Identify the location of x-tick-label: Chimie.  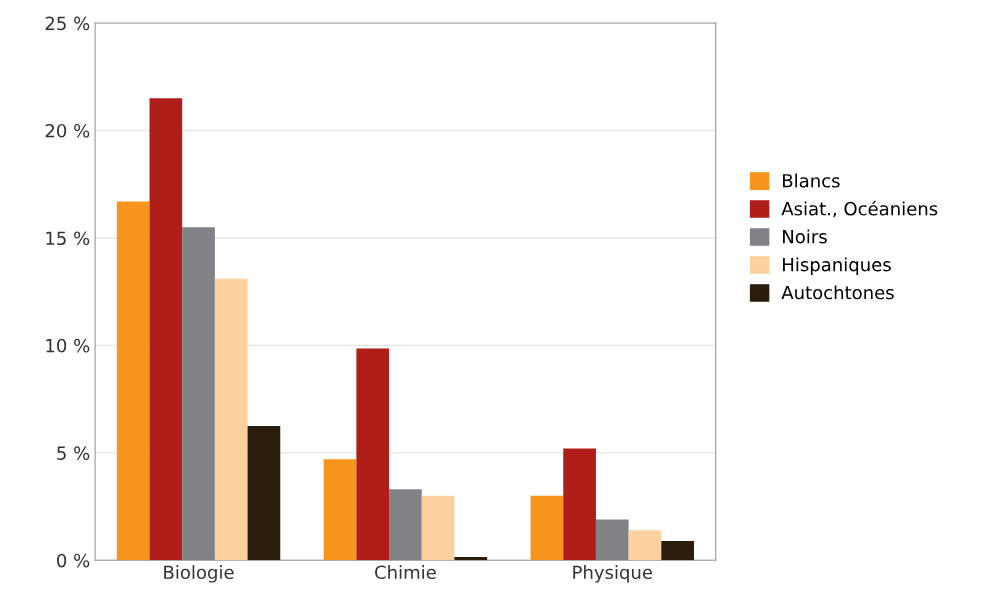
(405, 572).